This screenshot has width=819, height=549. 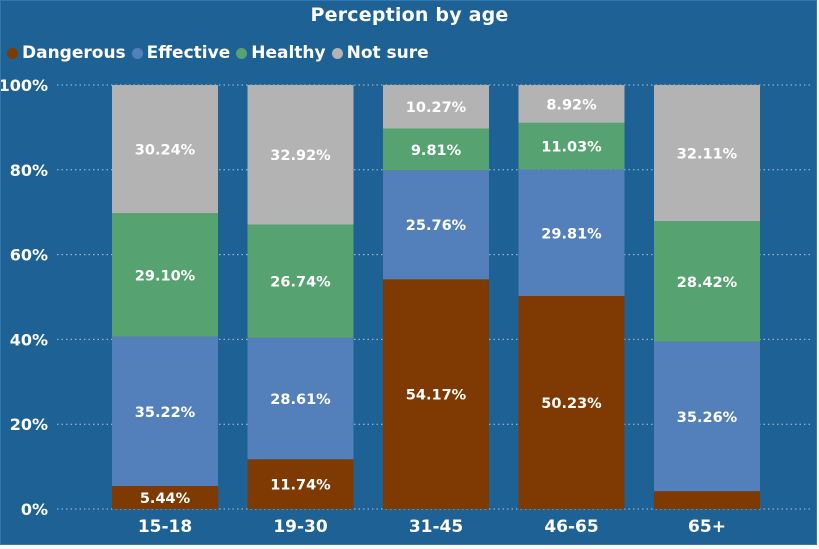 I want to click on data-label: 8.92%, so click(x=571, y=105).